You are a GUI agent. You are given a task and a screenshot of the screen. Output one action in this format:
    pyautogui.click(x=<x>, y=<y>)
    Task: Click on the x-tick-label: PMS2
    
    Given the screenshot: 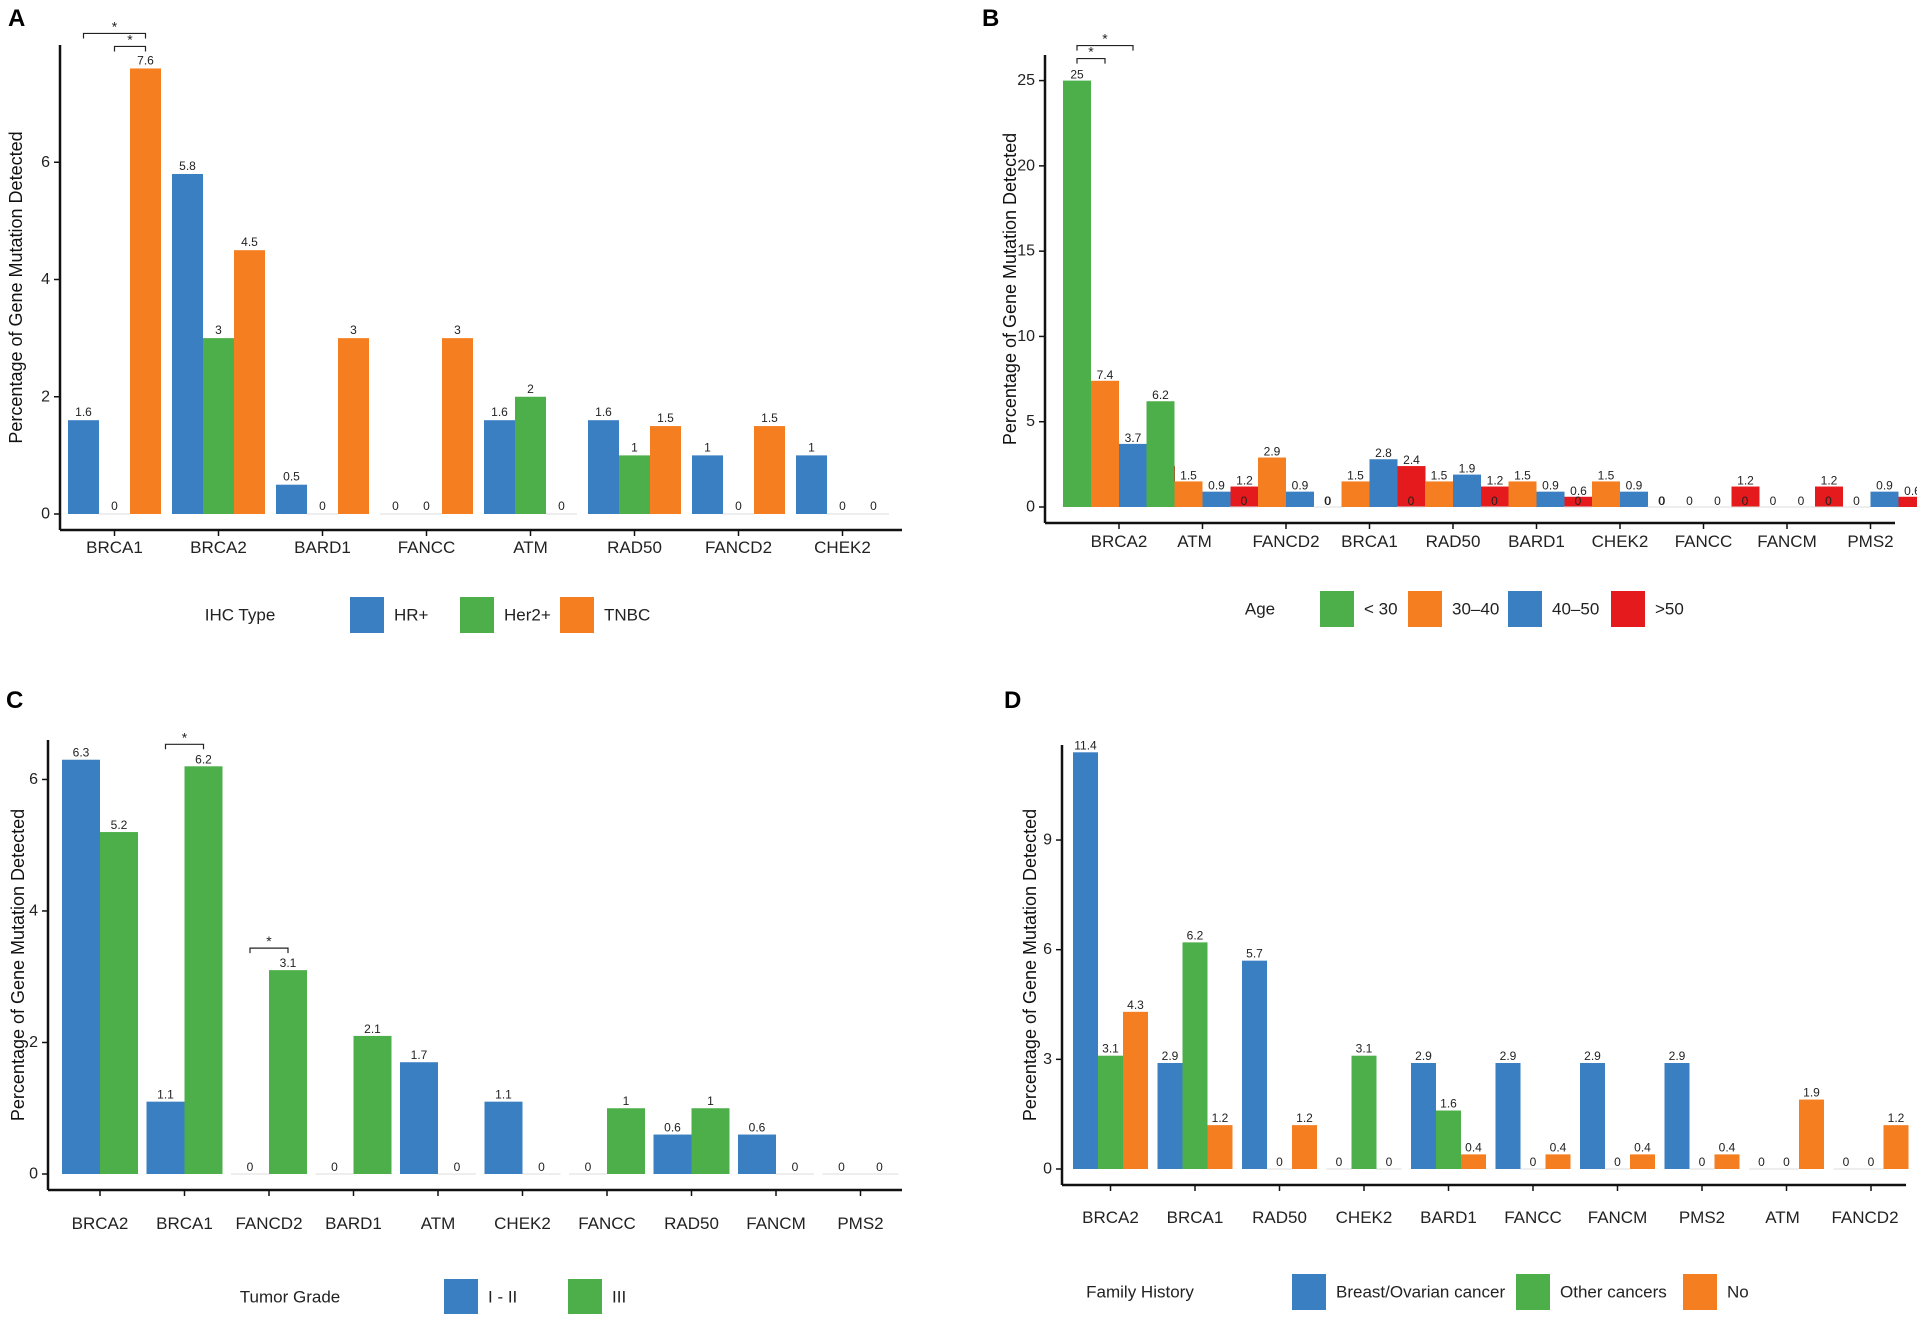 What is the action you would take?
    pyautogui.click(x=1870, y=541)
    